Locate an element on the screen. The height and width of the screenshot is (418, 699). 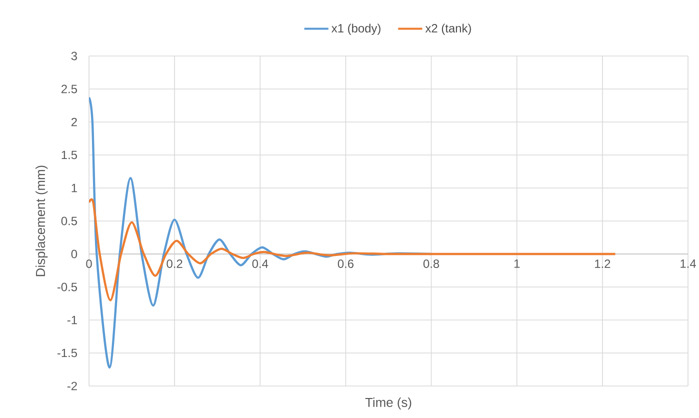
legend-label: x2 (tank) is located at coordinates (448, 29).